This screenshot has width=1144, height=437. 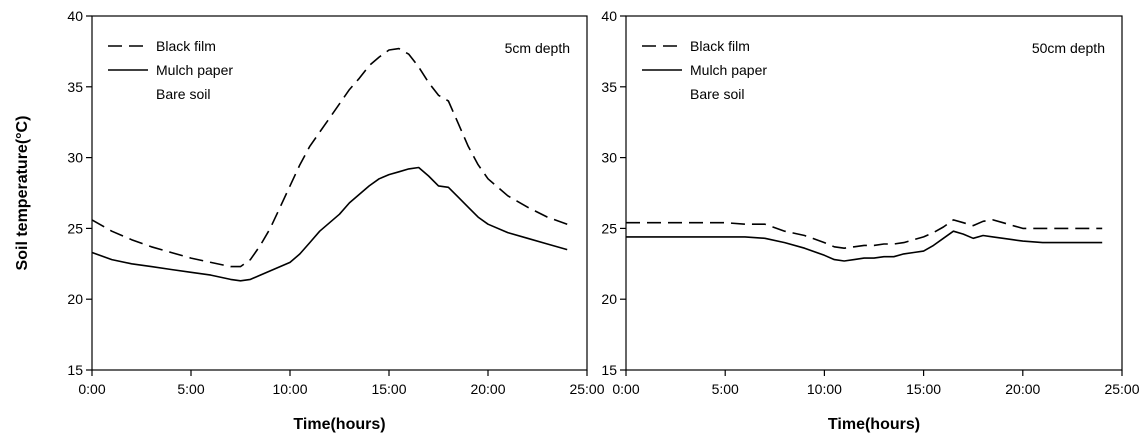 I want to click on depth-annotation: 5cm depth, so click(x=537, y=48).